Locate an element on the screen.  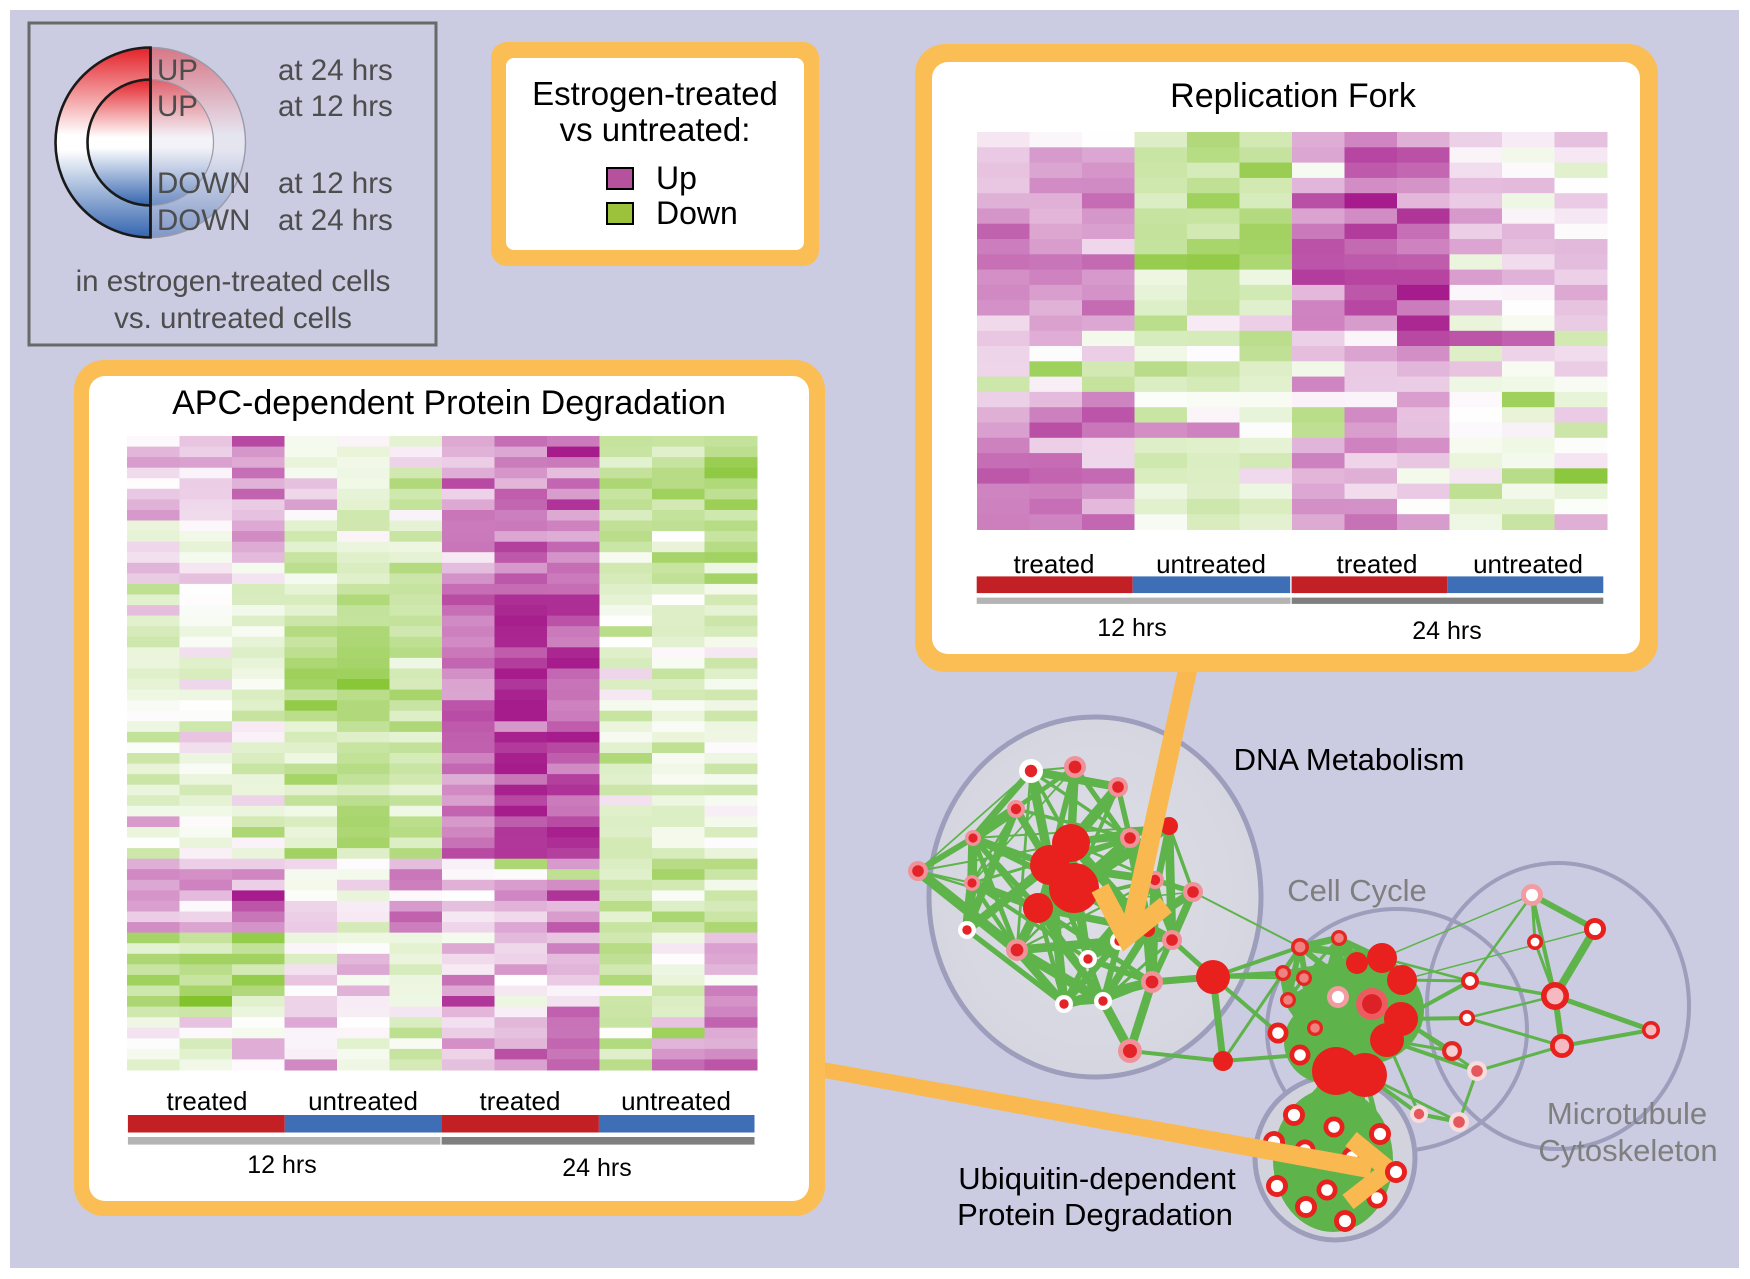
svg-text: vs untreated: is located at coordinates (655, 129).